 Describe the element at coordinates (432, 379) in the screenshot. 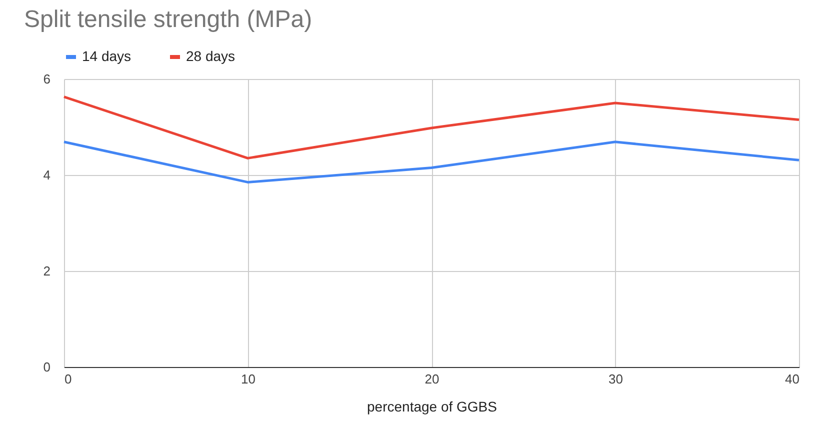

I see `x-tick-label: 20` at that location.